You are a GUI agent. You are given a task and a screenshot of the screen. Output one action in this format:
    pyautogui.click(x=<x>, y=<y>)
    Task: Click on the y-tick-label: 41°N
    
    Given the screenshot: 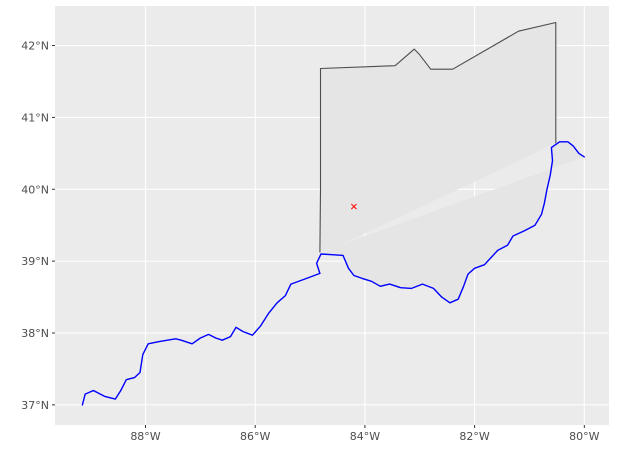 What is the action you would take?
    pyautogui.click(x=35, y=117)
    